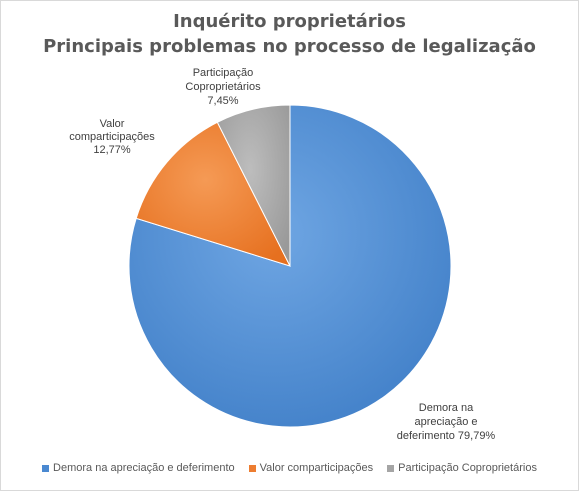 The width and height of the screenshot is (579, 491). I want to click on data-label-demora-line: apreciação e, so click(446, 422).